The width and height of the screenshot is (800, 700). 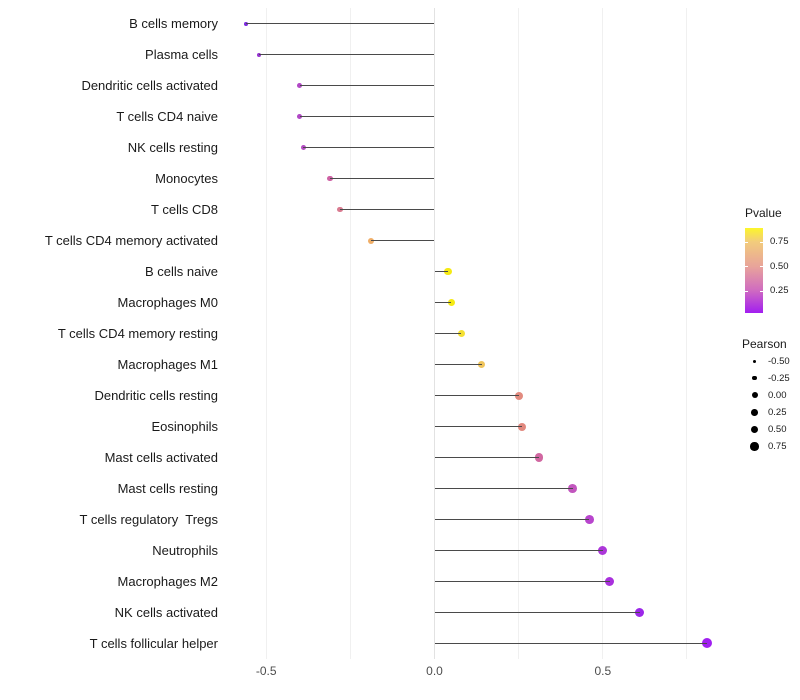 I want to click on category-label: Neutrophils, so click(x=185, y=550).